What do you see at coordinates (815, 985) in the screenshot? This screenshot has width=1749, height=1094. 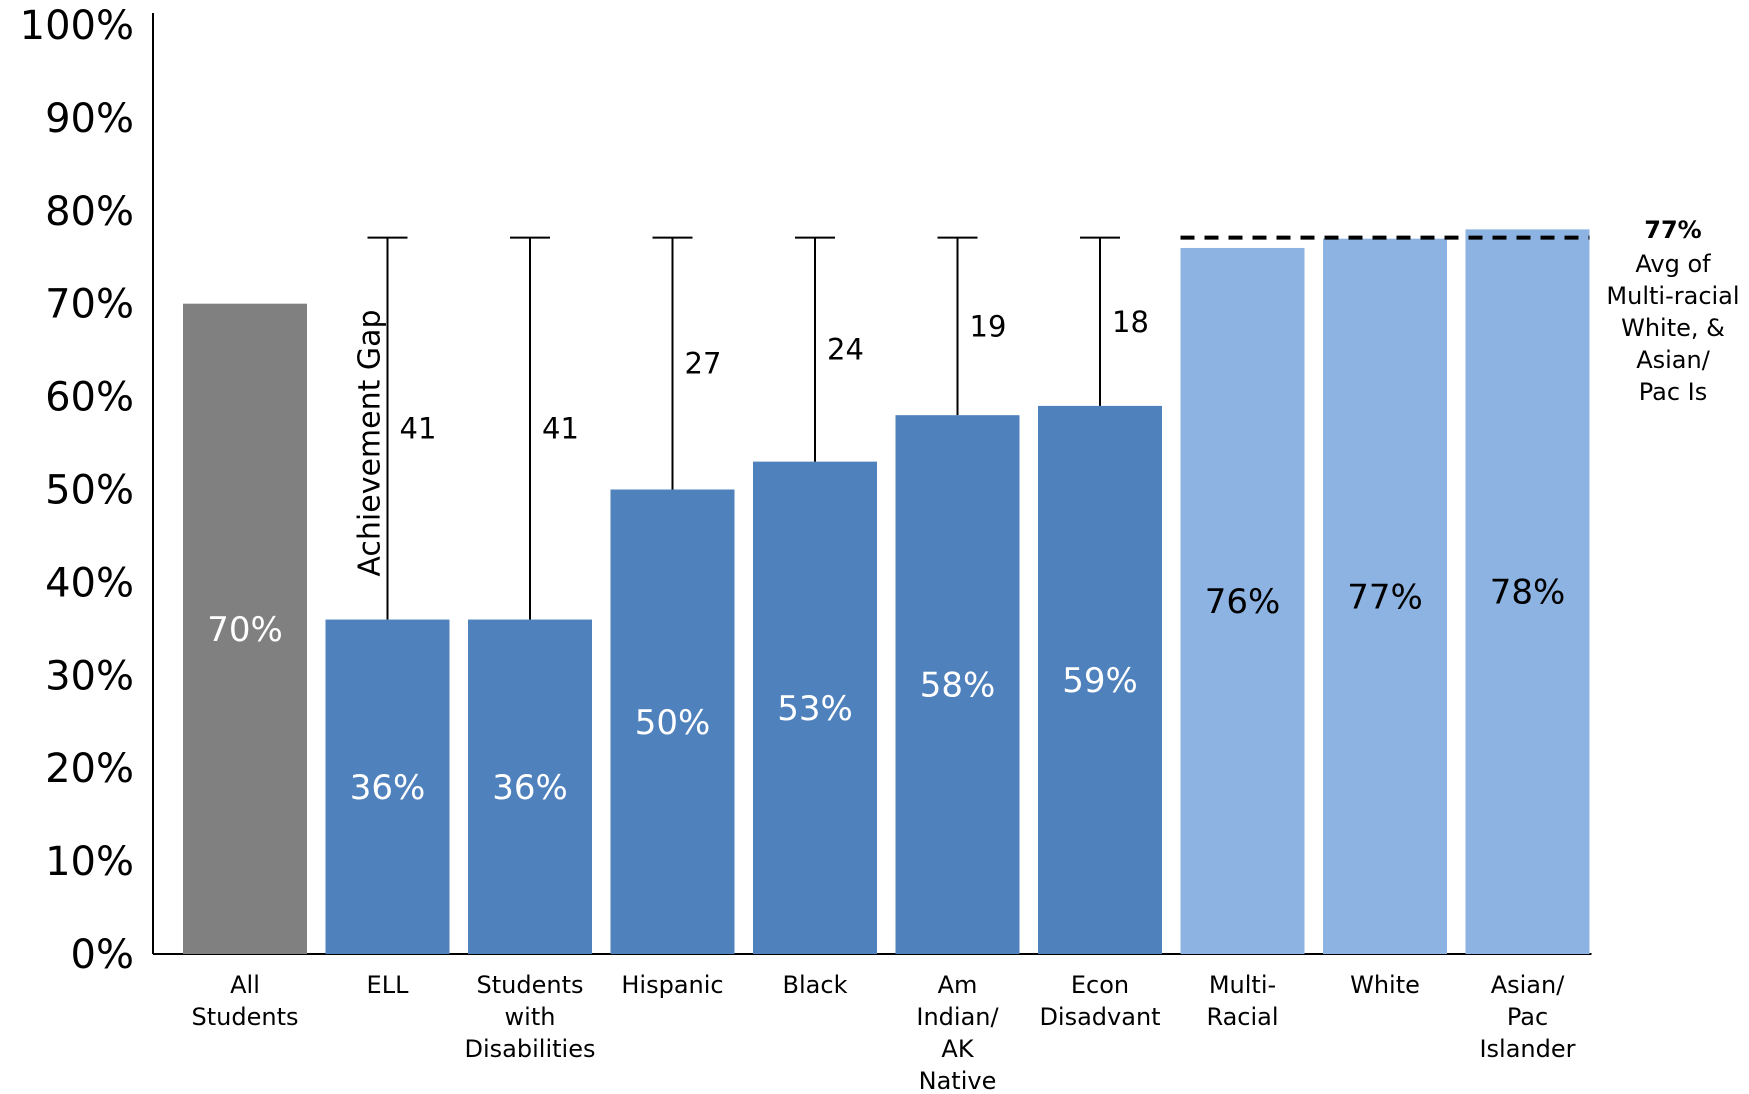 I see `x-category-label: Black` at bounding box center [815, 985].